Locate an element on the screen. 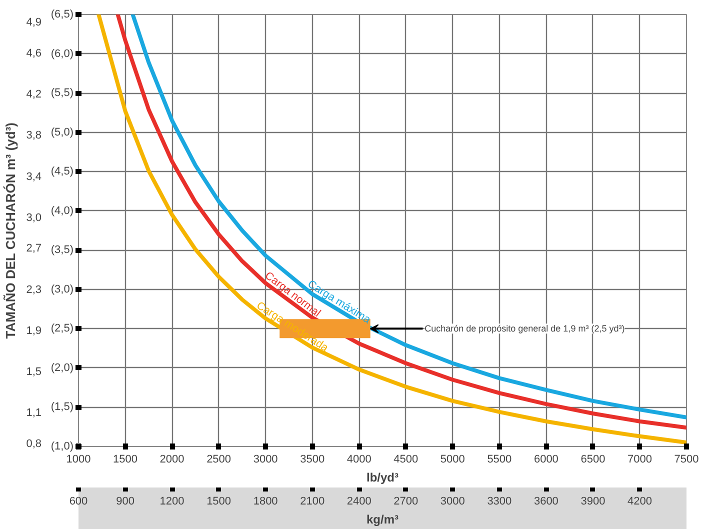 This screenshot has width=704, height=529. x2-axis-title: kg/m³ is located at coordinates (382, 519).